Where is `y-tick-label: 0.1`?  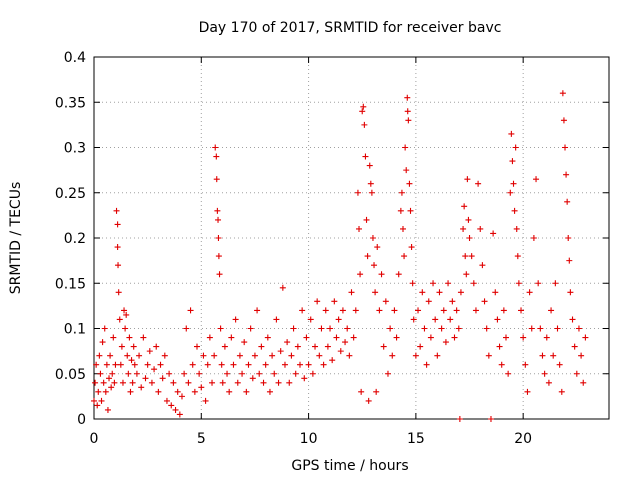
y-tick-label: 0.1 is located at coordinates (75, 330).